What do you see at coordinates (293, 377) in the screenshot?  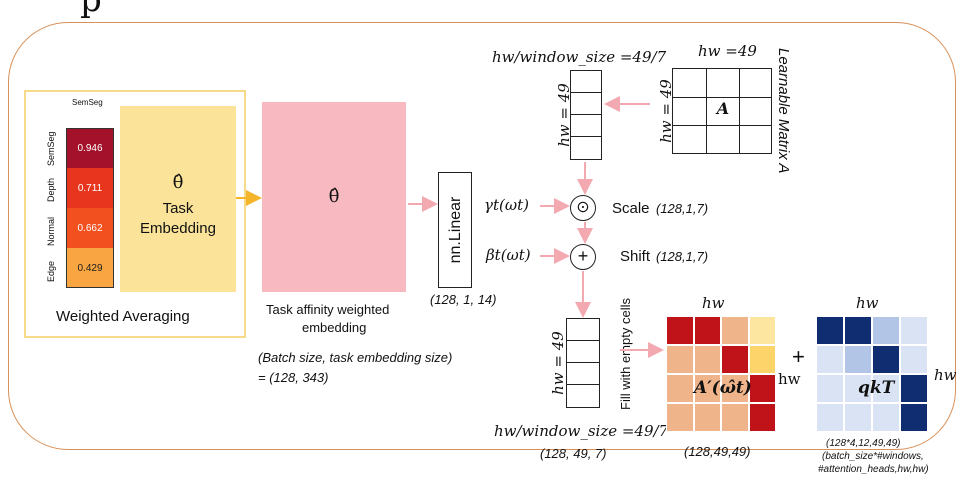 I see `batch-shape-line2: = (128, 343)` at bounding box center [293, 377].